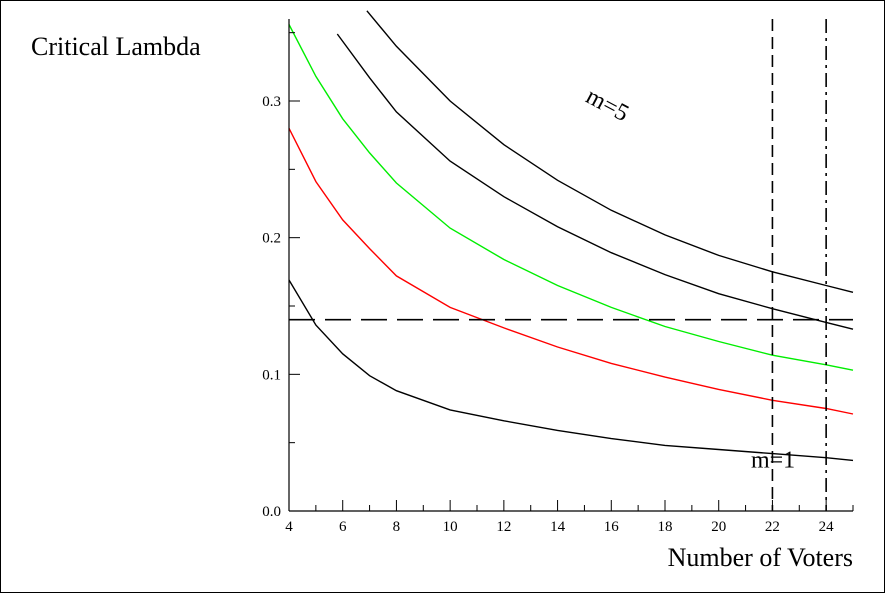  I want to click on x-tick-label: 24, so click(827, 527).